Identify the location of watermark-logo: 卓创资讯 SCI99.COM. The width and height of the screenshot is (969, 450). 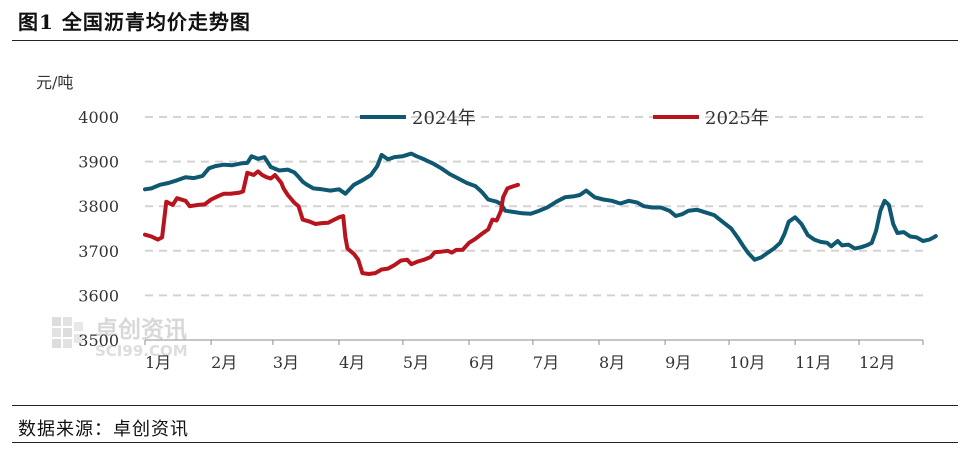
(120, 338).